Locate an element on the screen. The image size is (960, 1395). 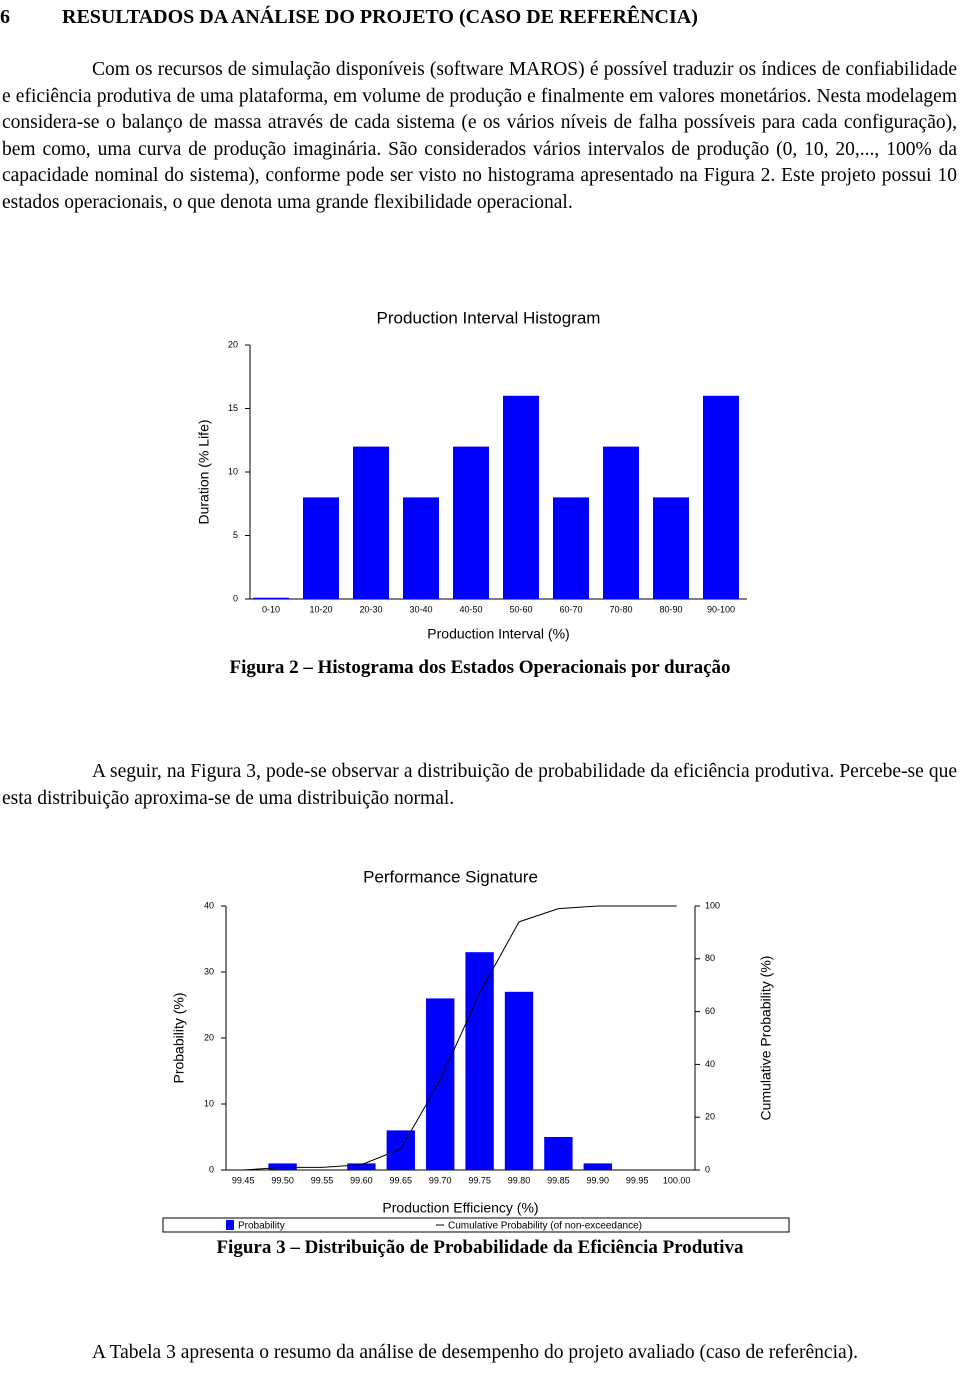
x-tick-label: 99.95 is located at coordinates (637, 1180).